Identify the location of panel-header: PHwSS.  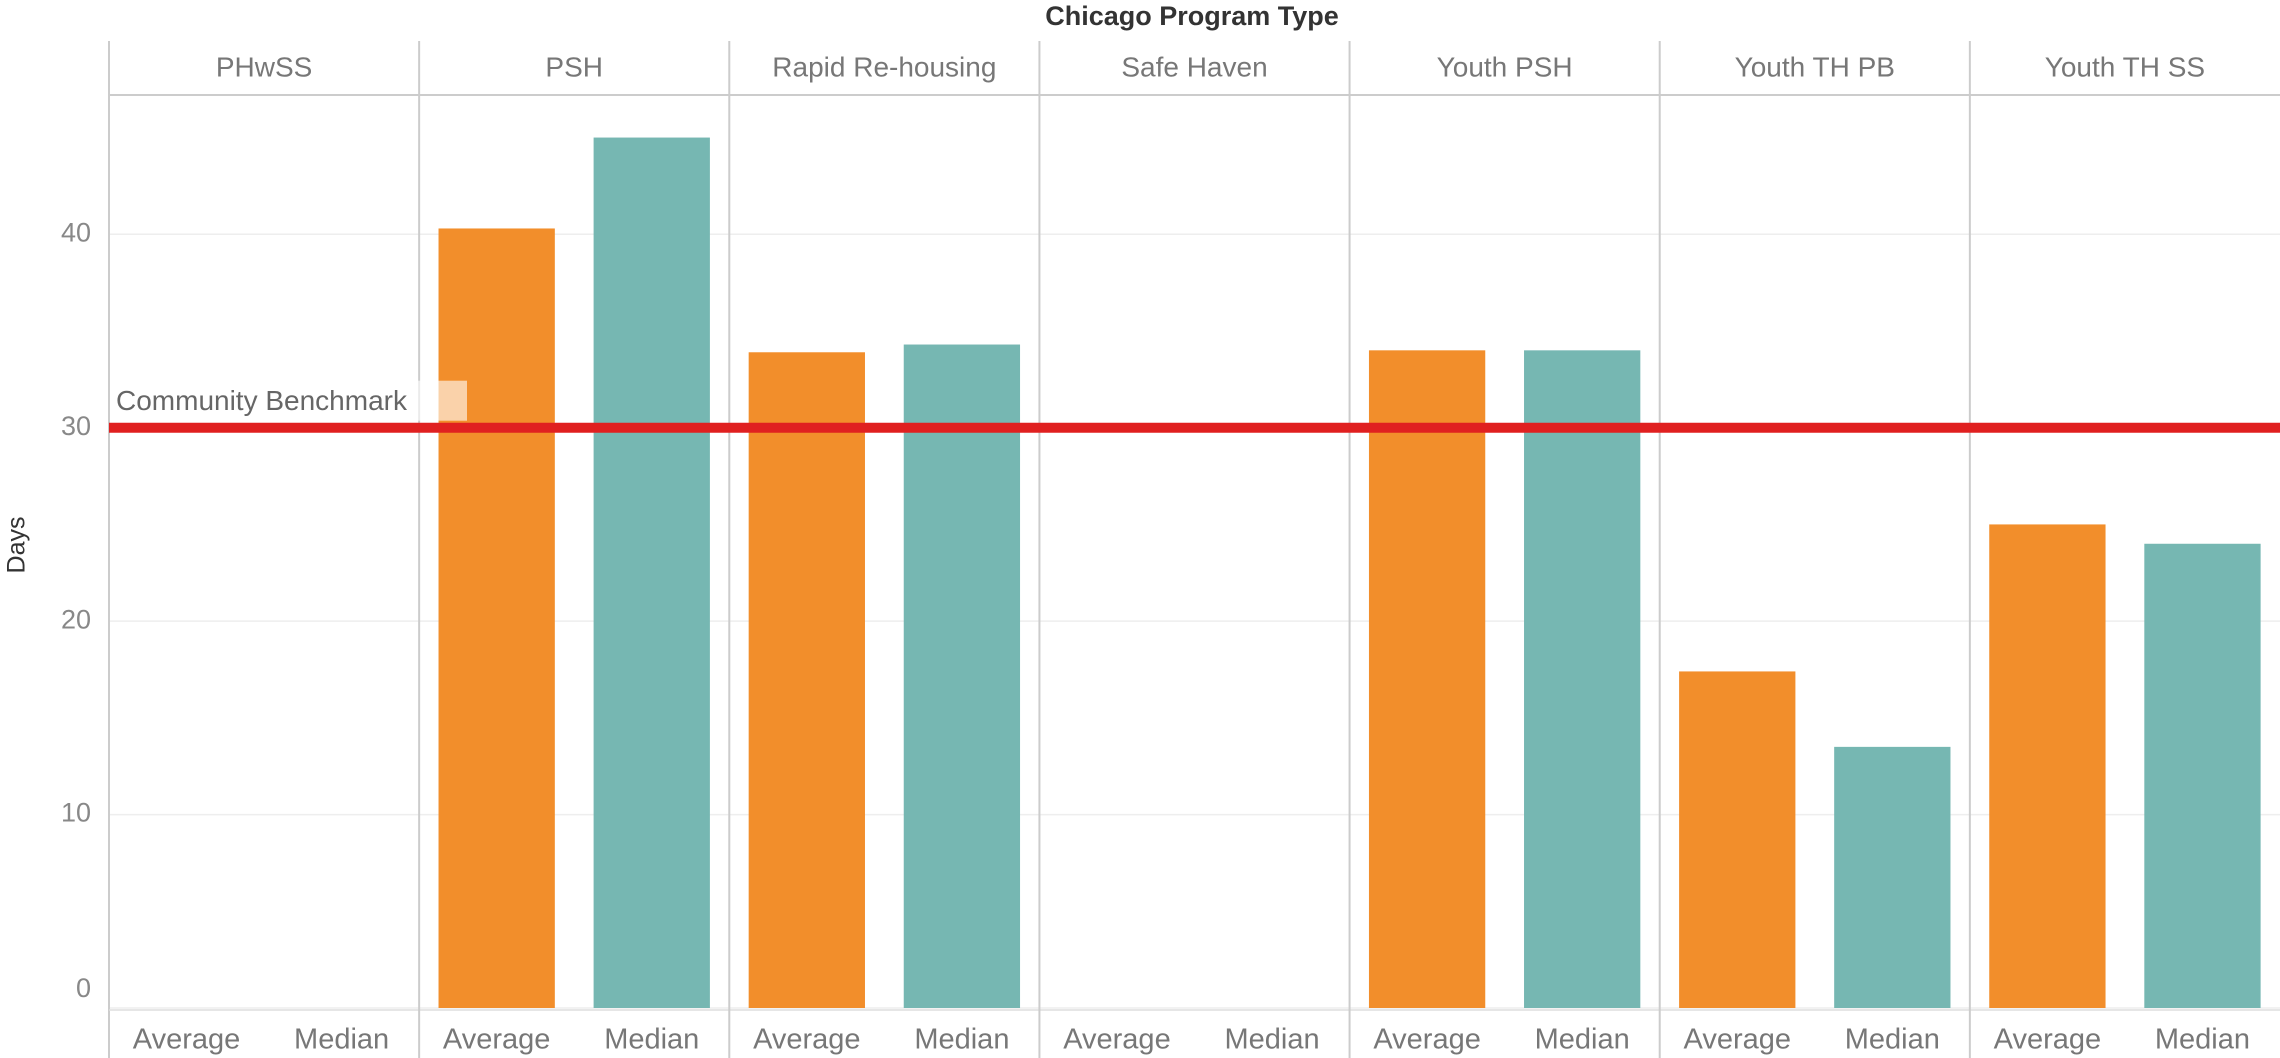
(264, 66).